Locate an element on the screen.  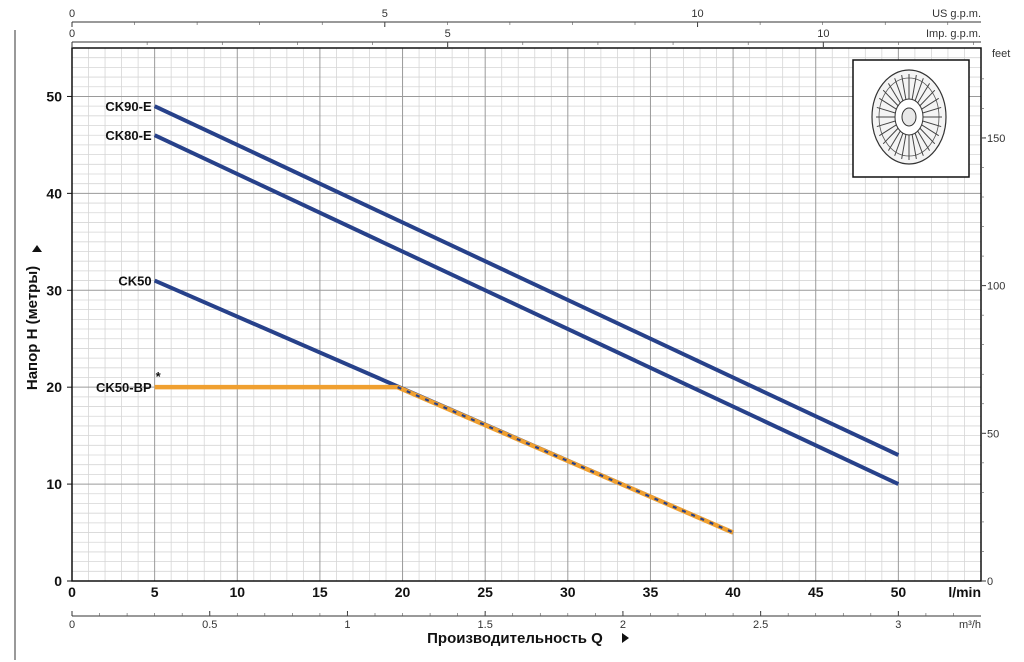
right-axis: feet is located at coordinates (1001, 54).